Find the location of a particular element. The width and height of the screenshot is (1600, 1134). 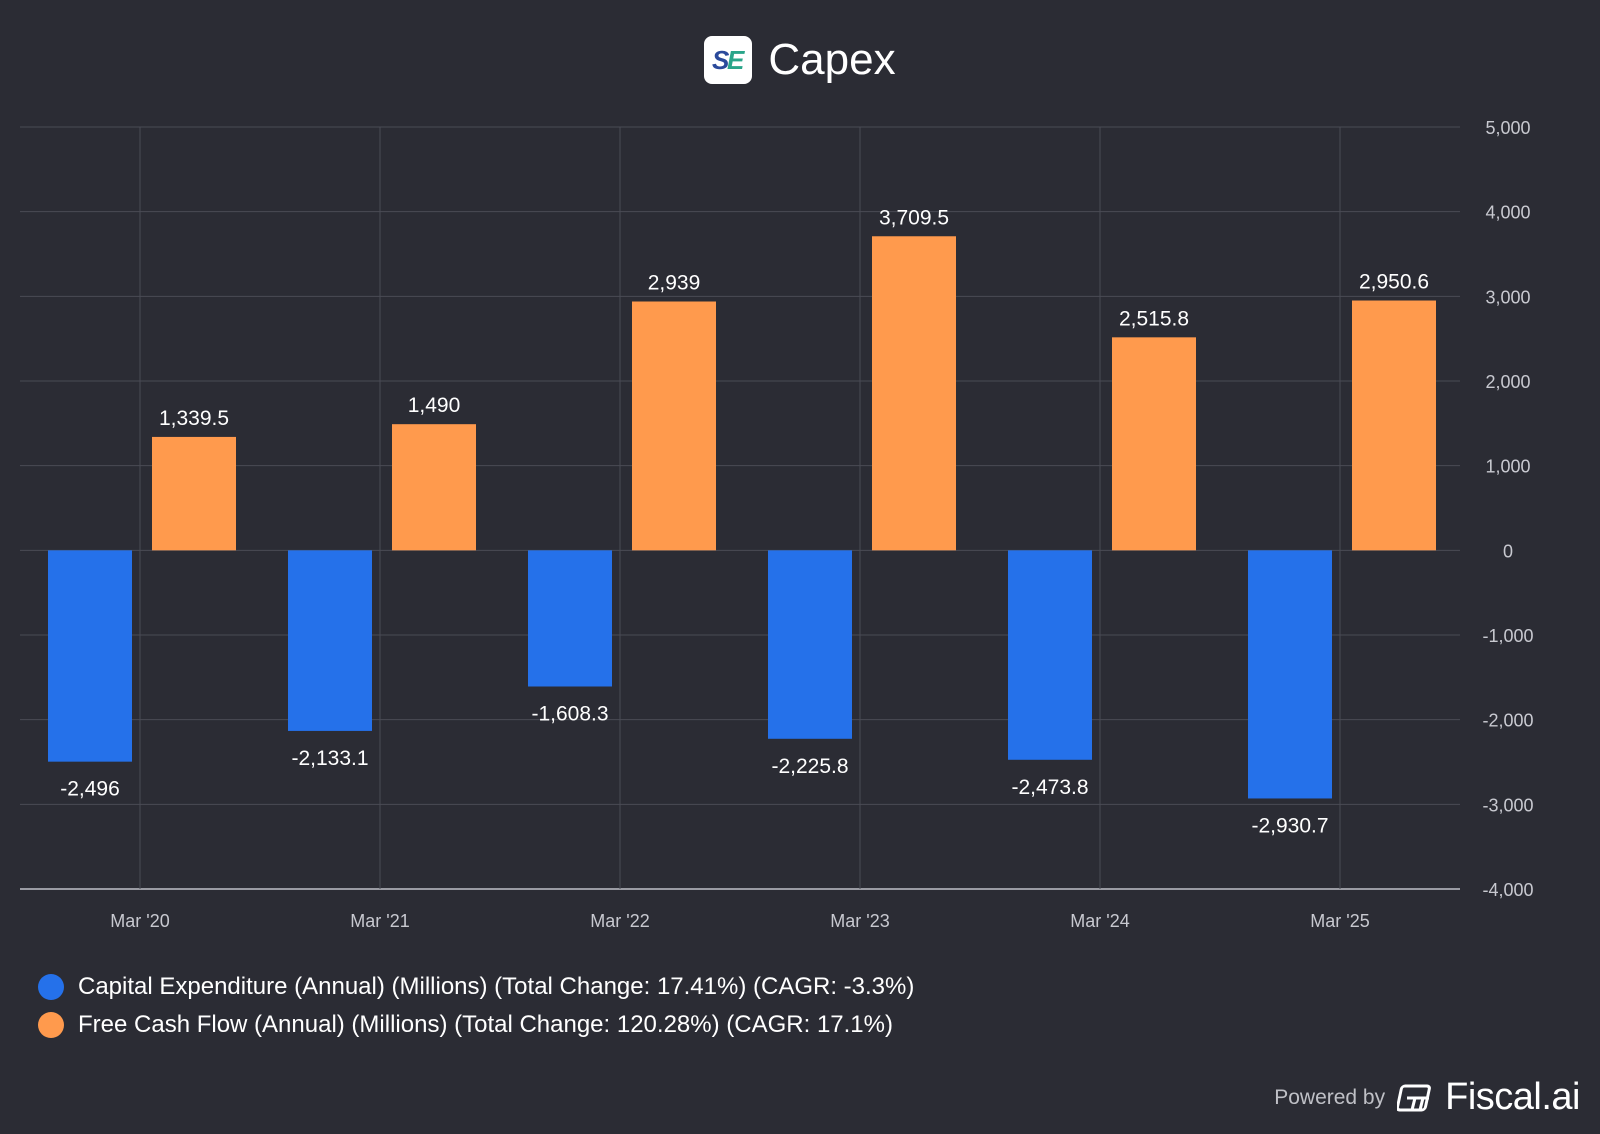

y-tick-label: 5,000 is located at coordinates (1507, 128).